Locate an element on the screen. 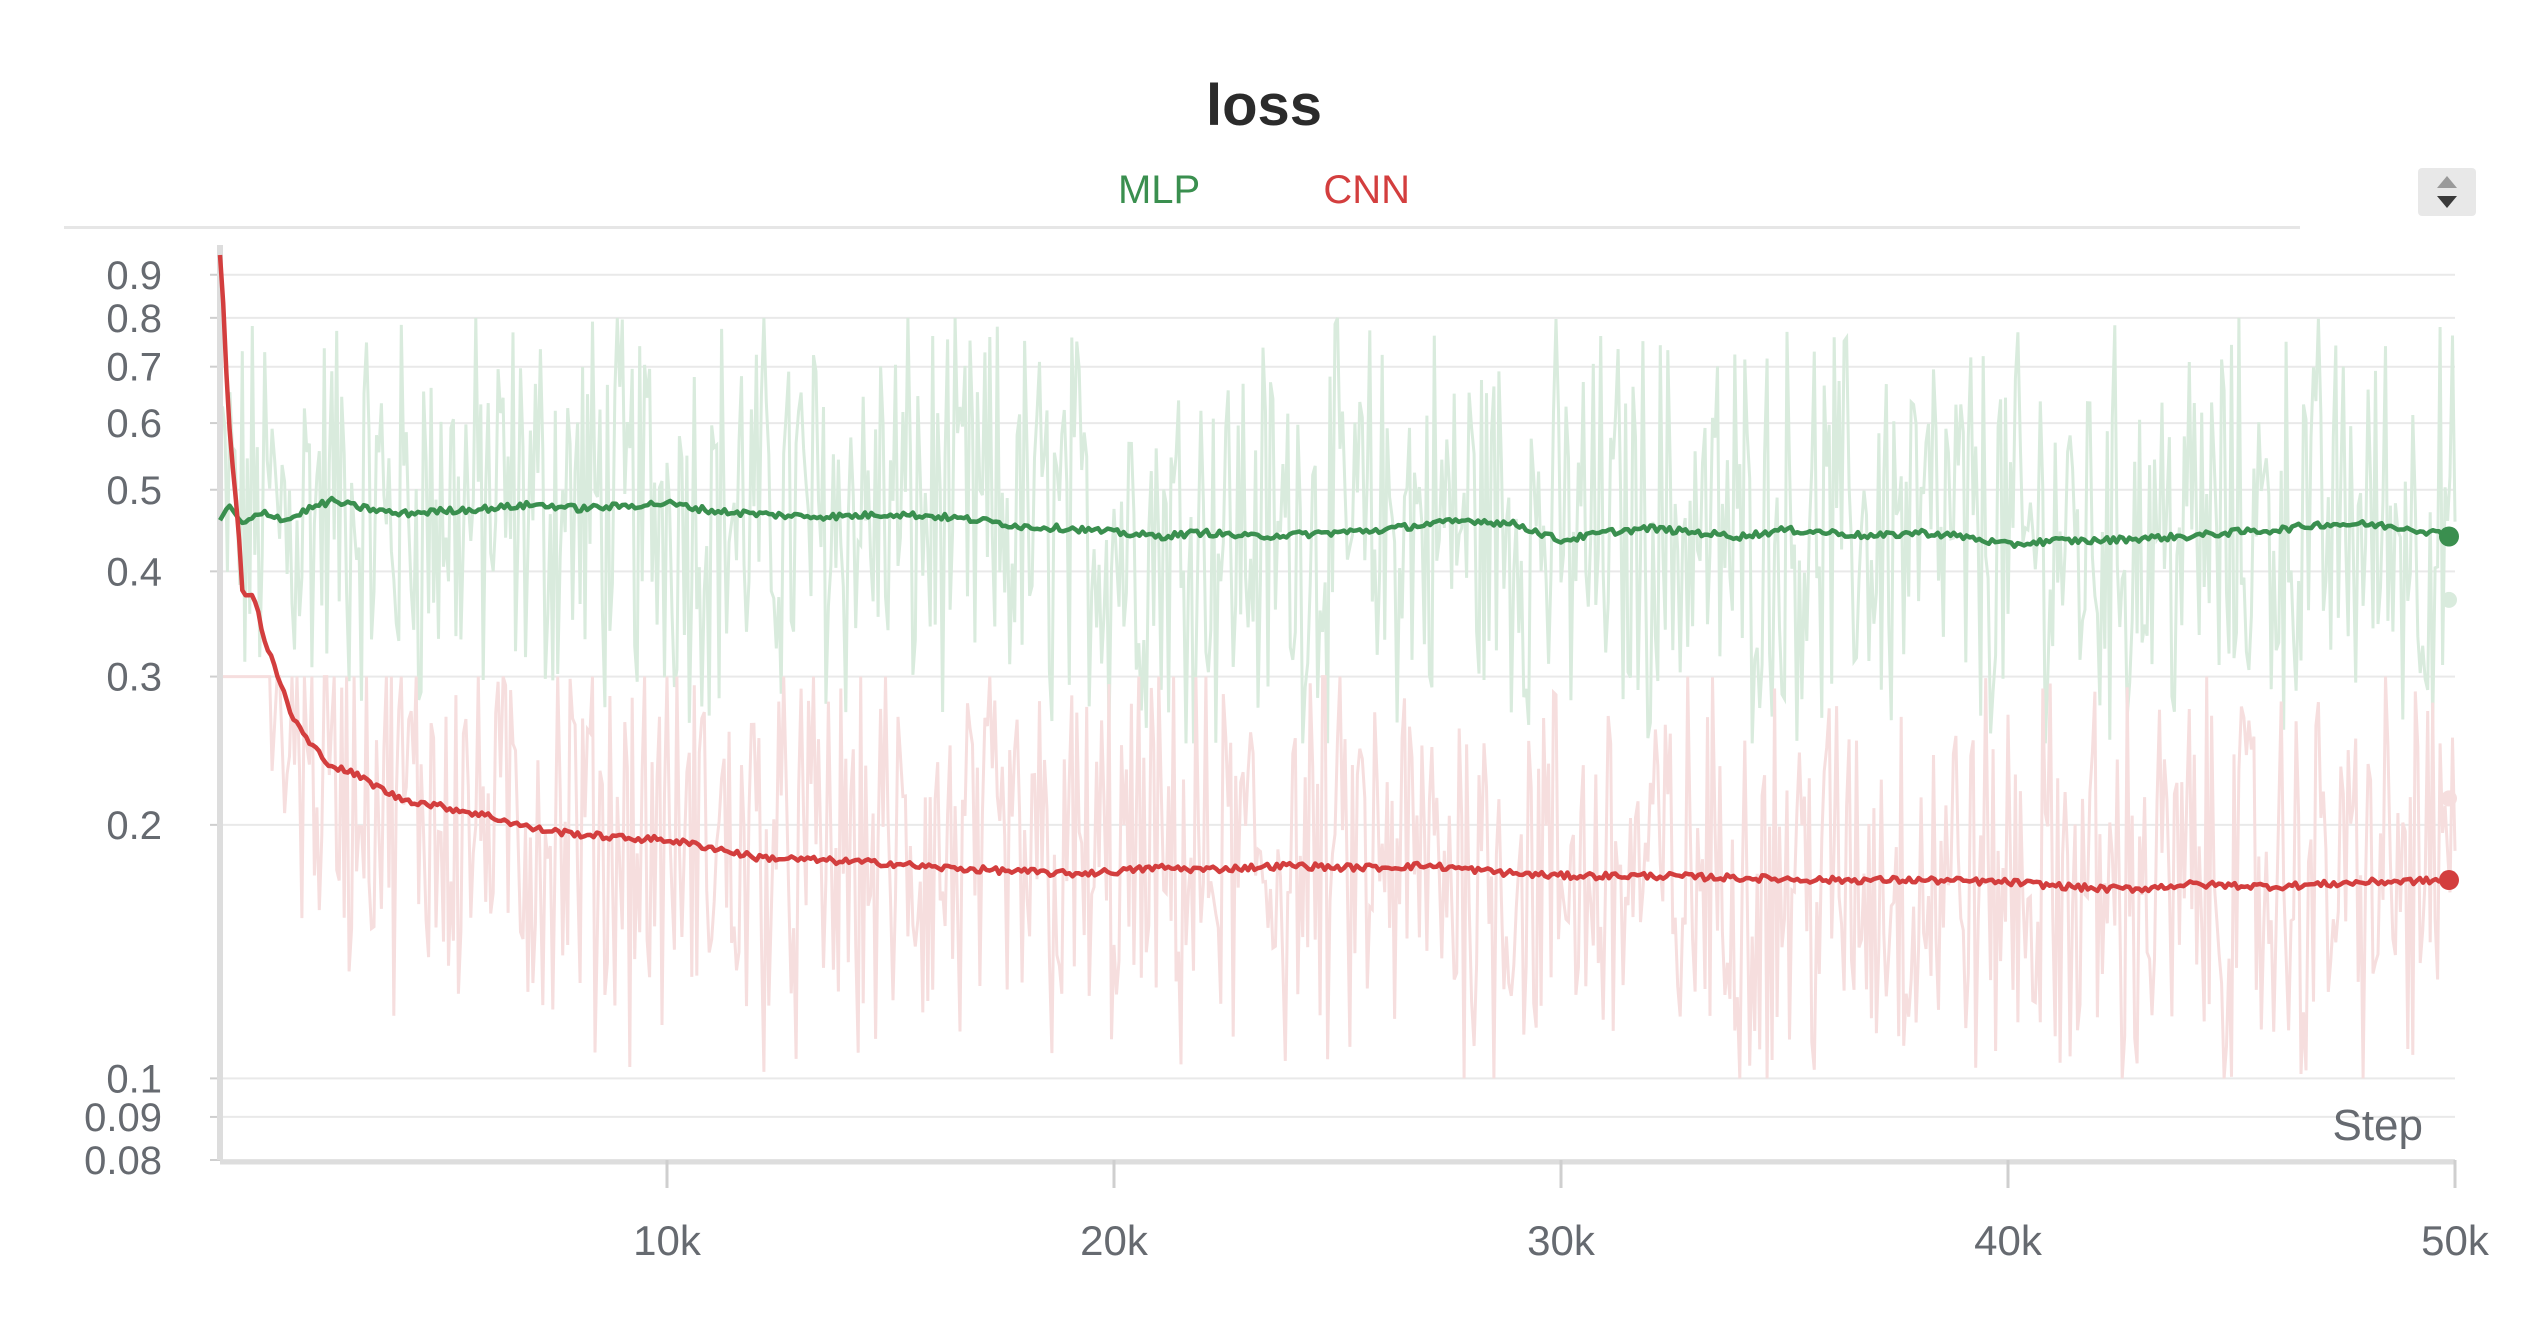  series-endpoint-cnn is located at coordinates (2449, 880).